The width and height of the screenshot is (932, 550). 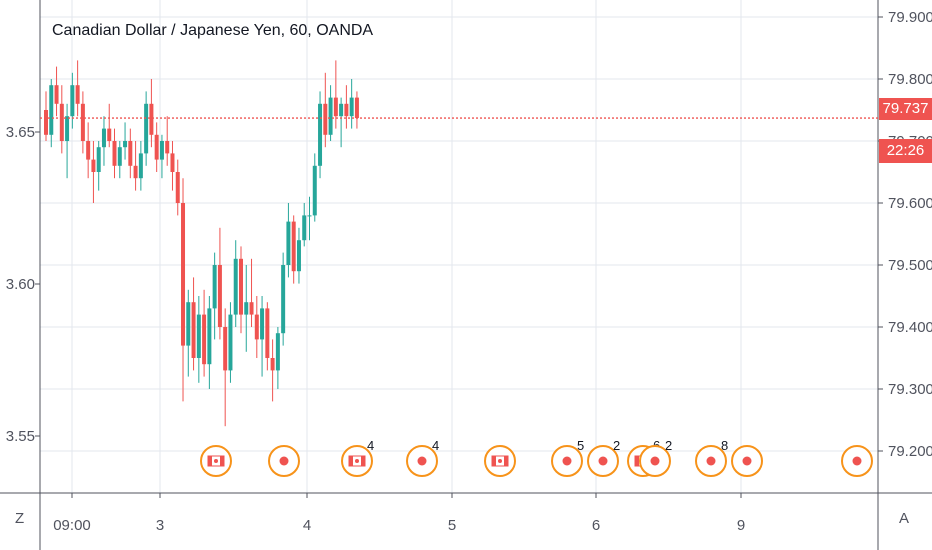 What do you see at coordinates (741, 525) in the screenshot?
I see `time-axis-label: 9` at bounding box center [741, 525].